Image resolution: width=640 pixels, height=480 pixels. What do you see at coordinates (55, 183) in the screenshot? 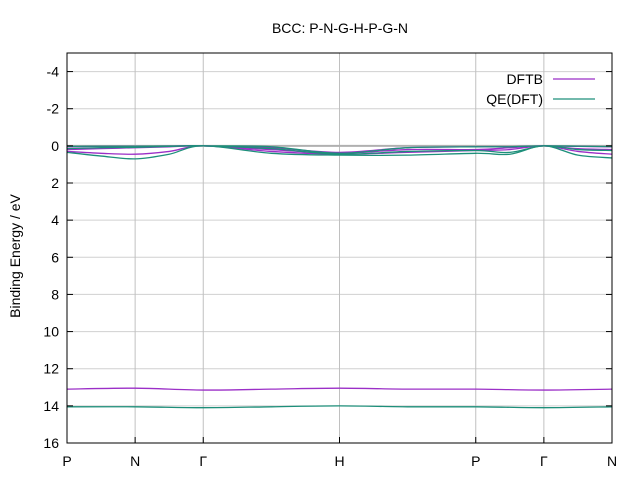
I see `y-tick-label: 2` at bounding box center [55, 183].